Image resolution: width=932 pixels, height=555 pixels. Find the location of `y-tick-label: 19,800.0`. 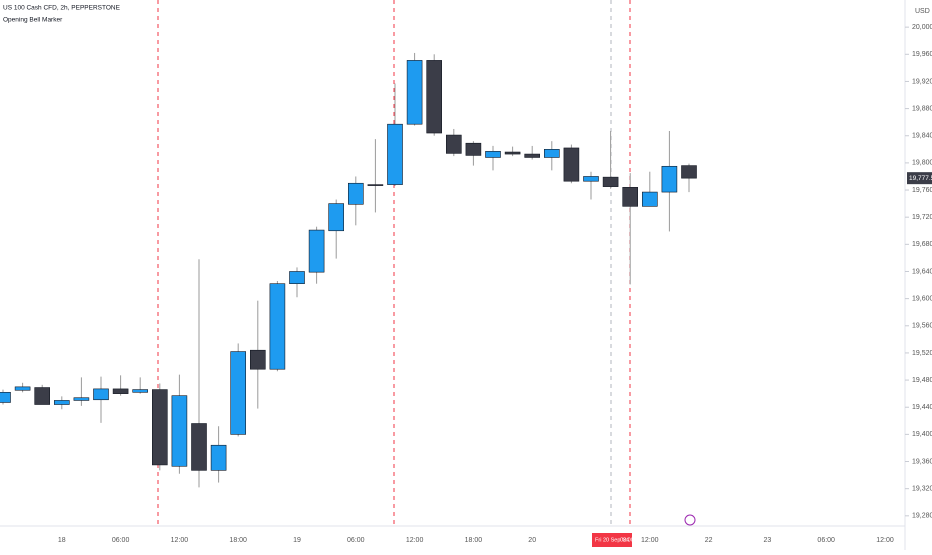

y-tick-label: 19,800.0 is located at coordinates (922, 163).